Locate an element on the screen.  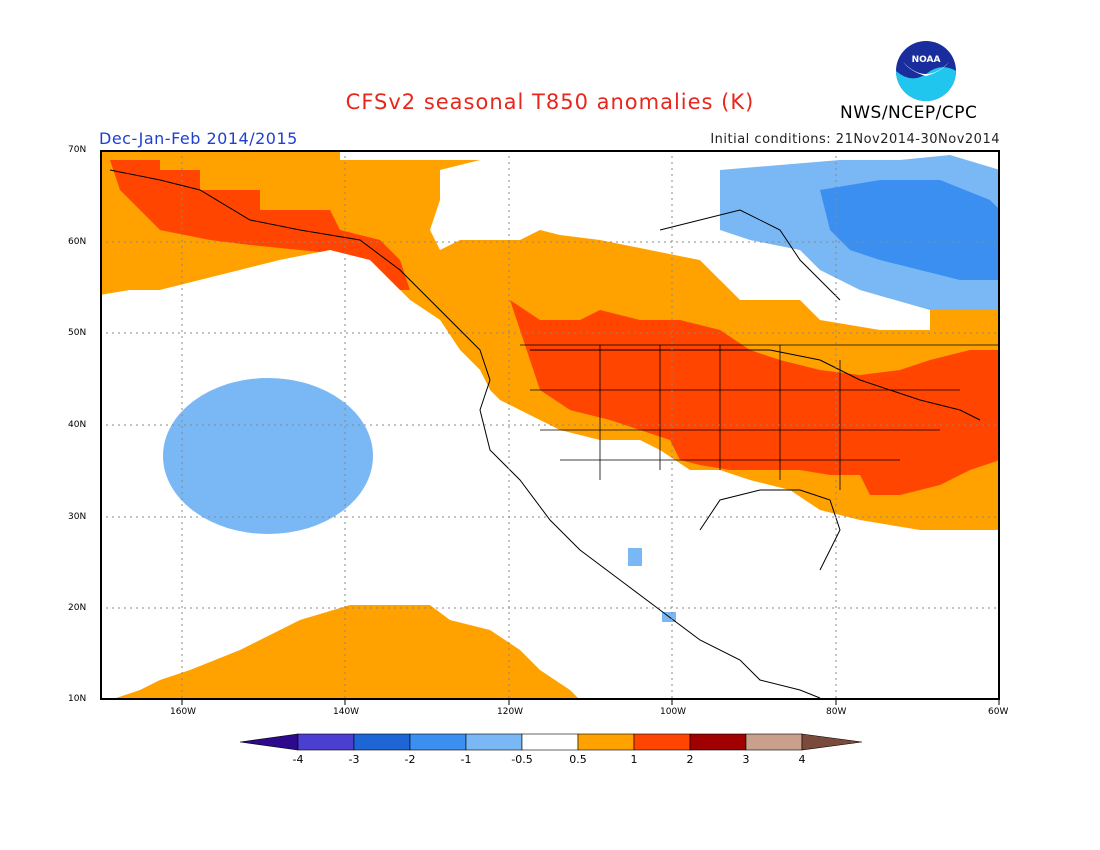
map-title: CFSv2 seasonal T850 anomalies (K) is located at coordinates (550, 102).